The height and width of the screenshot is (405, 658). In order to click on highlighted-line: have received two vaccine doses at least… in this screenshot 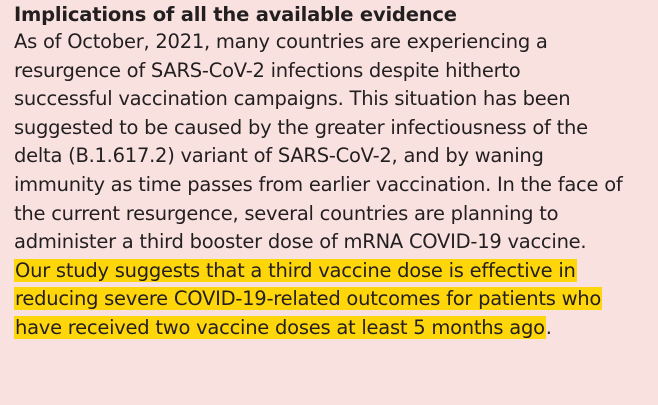, I will do `click(331, 328)`.